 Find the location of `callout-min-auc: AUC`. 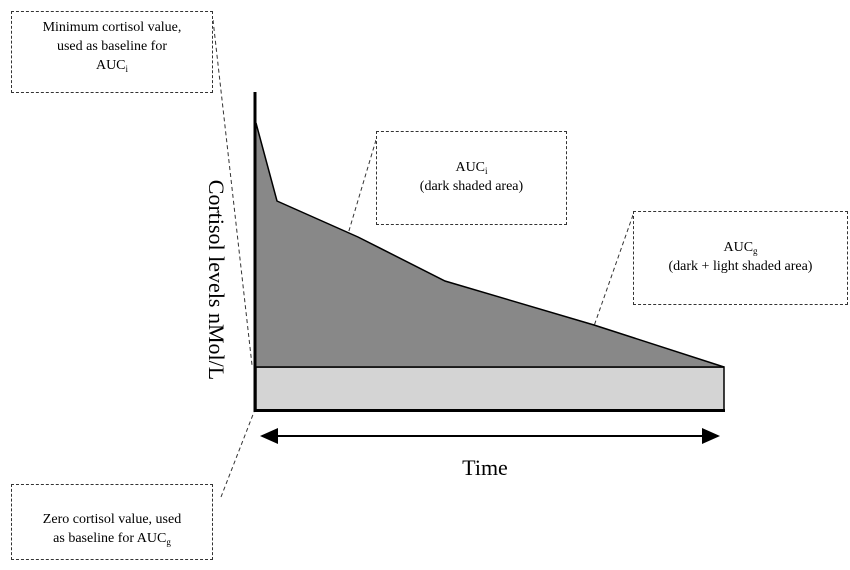

callout-min-auc: AUC is located at coordinates (110, 65).